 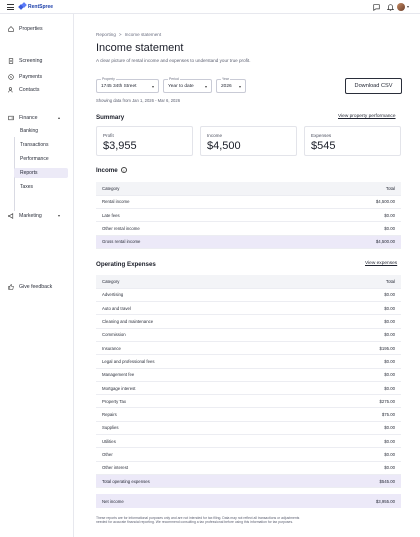 I want to click on chevron-up-icon: ▴, so click(x=59, y=117).